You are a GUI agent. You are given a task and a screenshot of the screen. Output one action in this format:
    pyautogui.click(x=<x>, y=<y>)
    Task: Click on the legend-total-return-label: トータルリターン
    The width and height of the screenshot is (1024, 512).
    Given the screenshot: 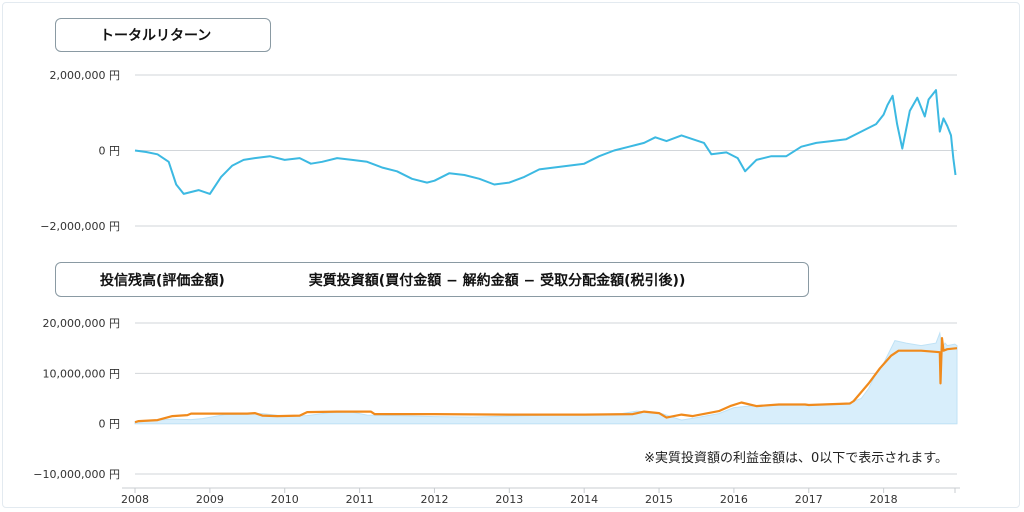 What is the action you would take?
    pyautogui.click(x=156, y=36)
    